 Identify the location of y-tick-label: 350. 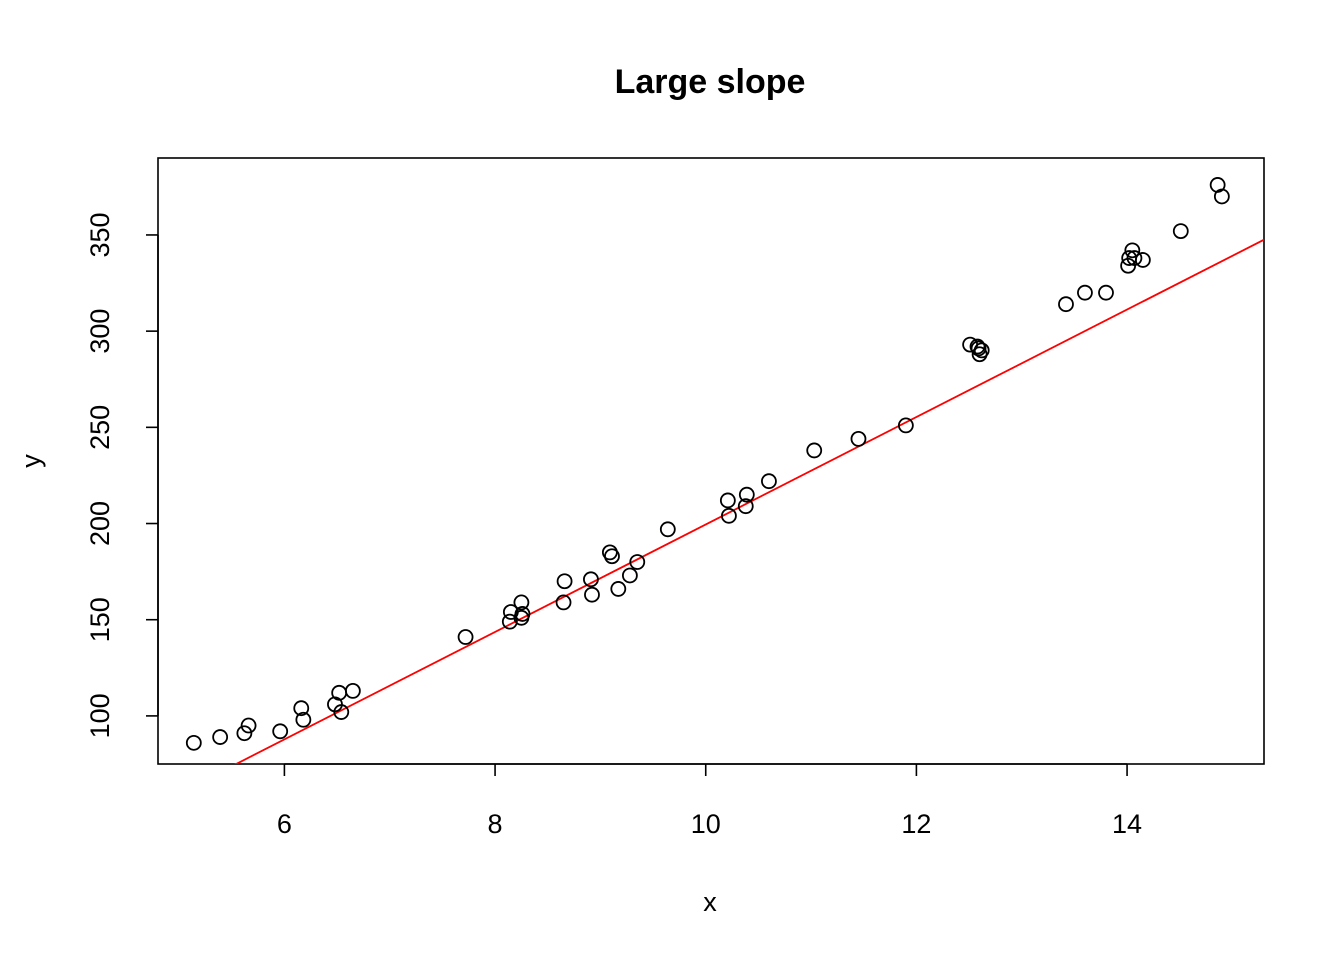
(100, 234).